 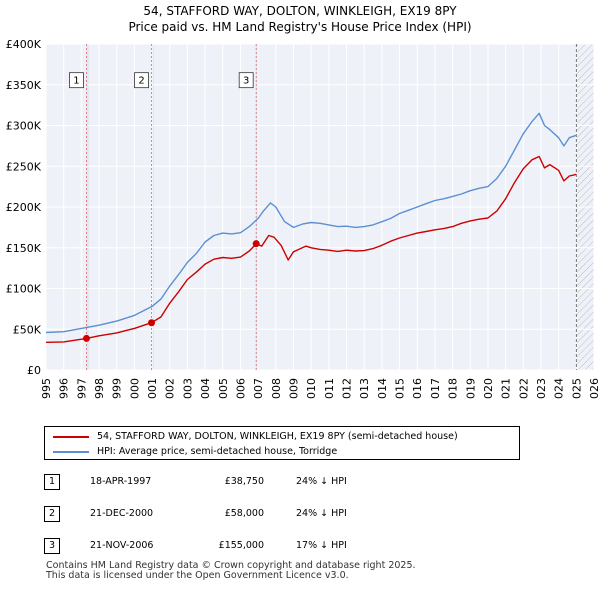 What do you see at coordinates (223, 389) in the screenshot?
I see `x-tick-label: 2005` at bounding box center [223, 389].